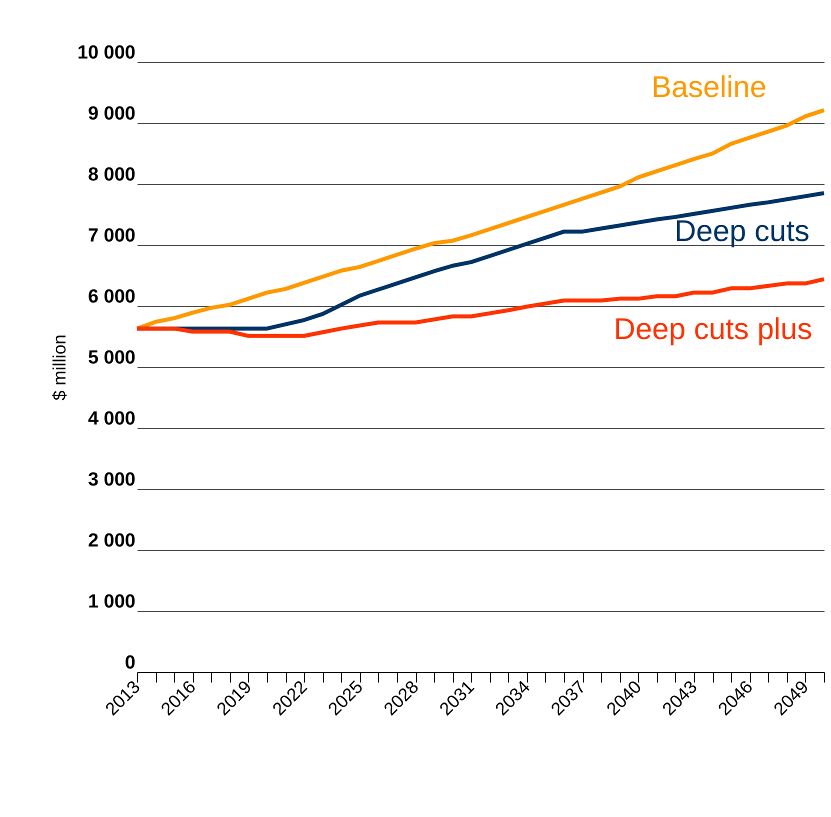 This screenshot has height=817, width=831. What do you see at coordinates (112, 297) in the screenshot?
I see `y-tick-label: 6 000` at bounding box center [112, 297].